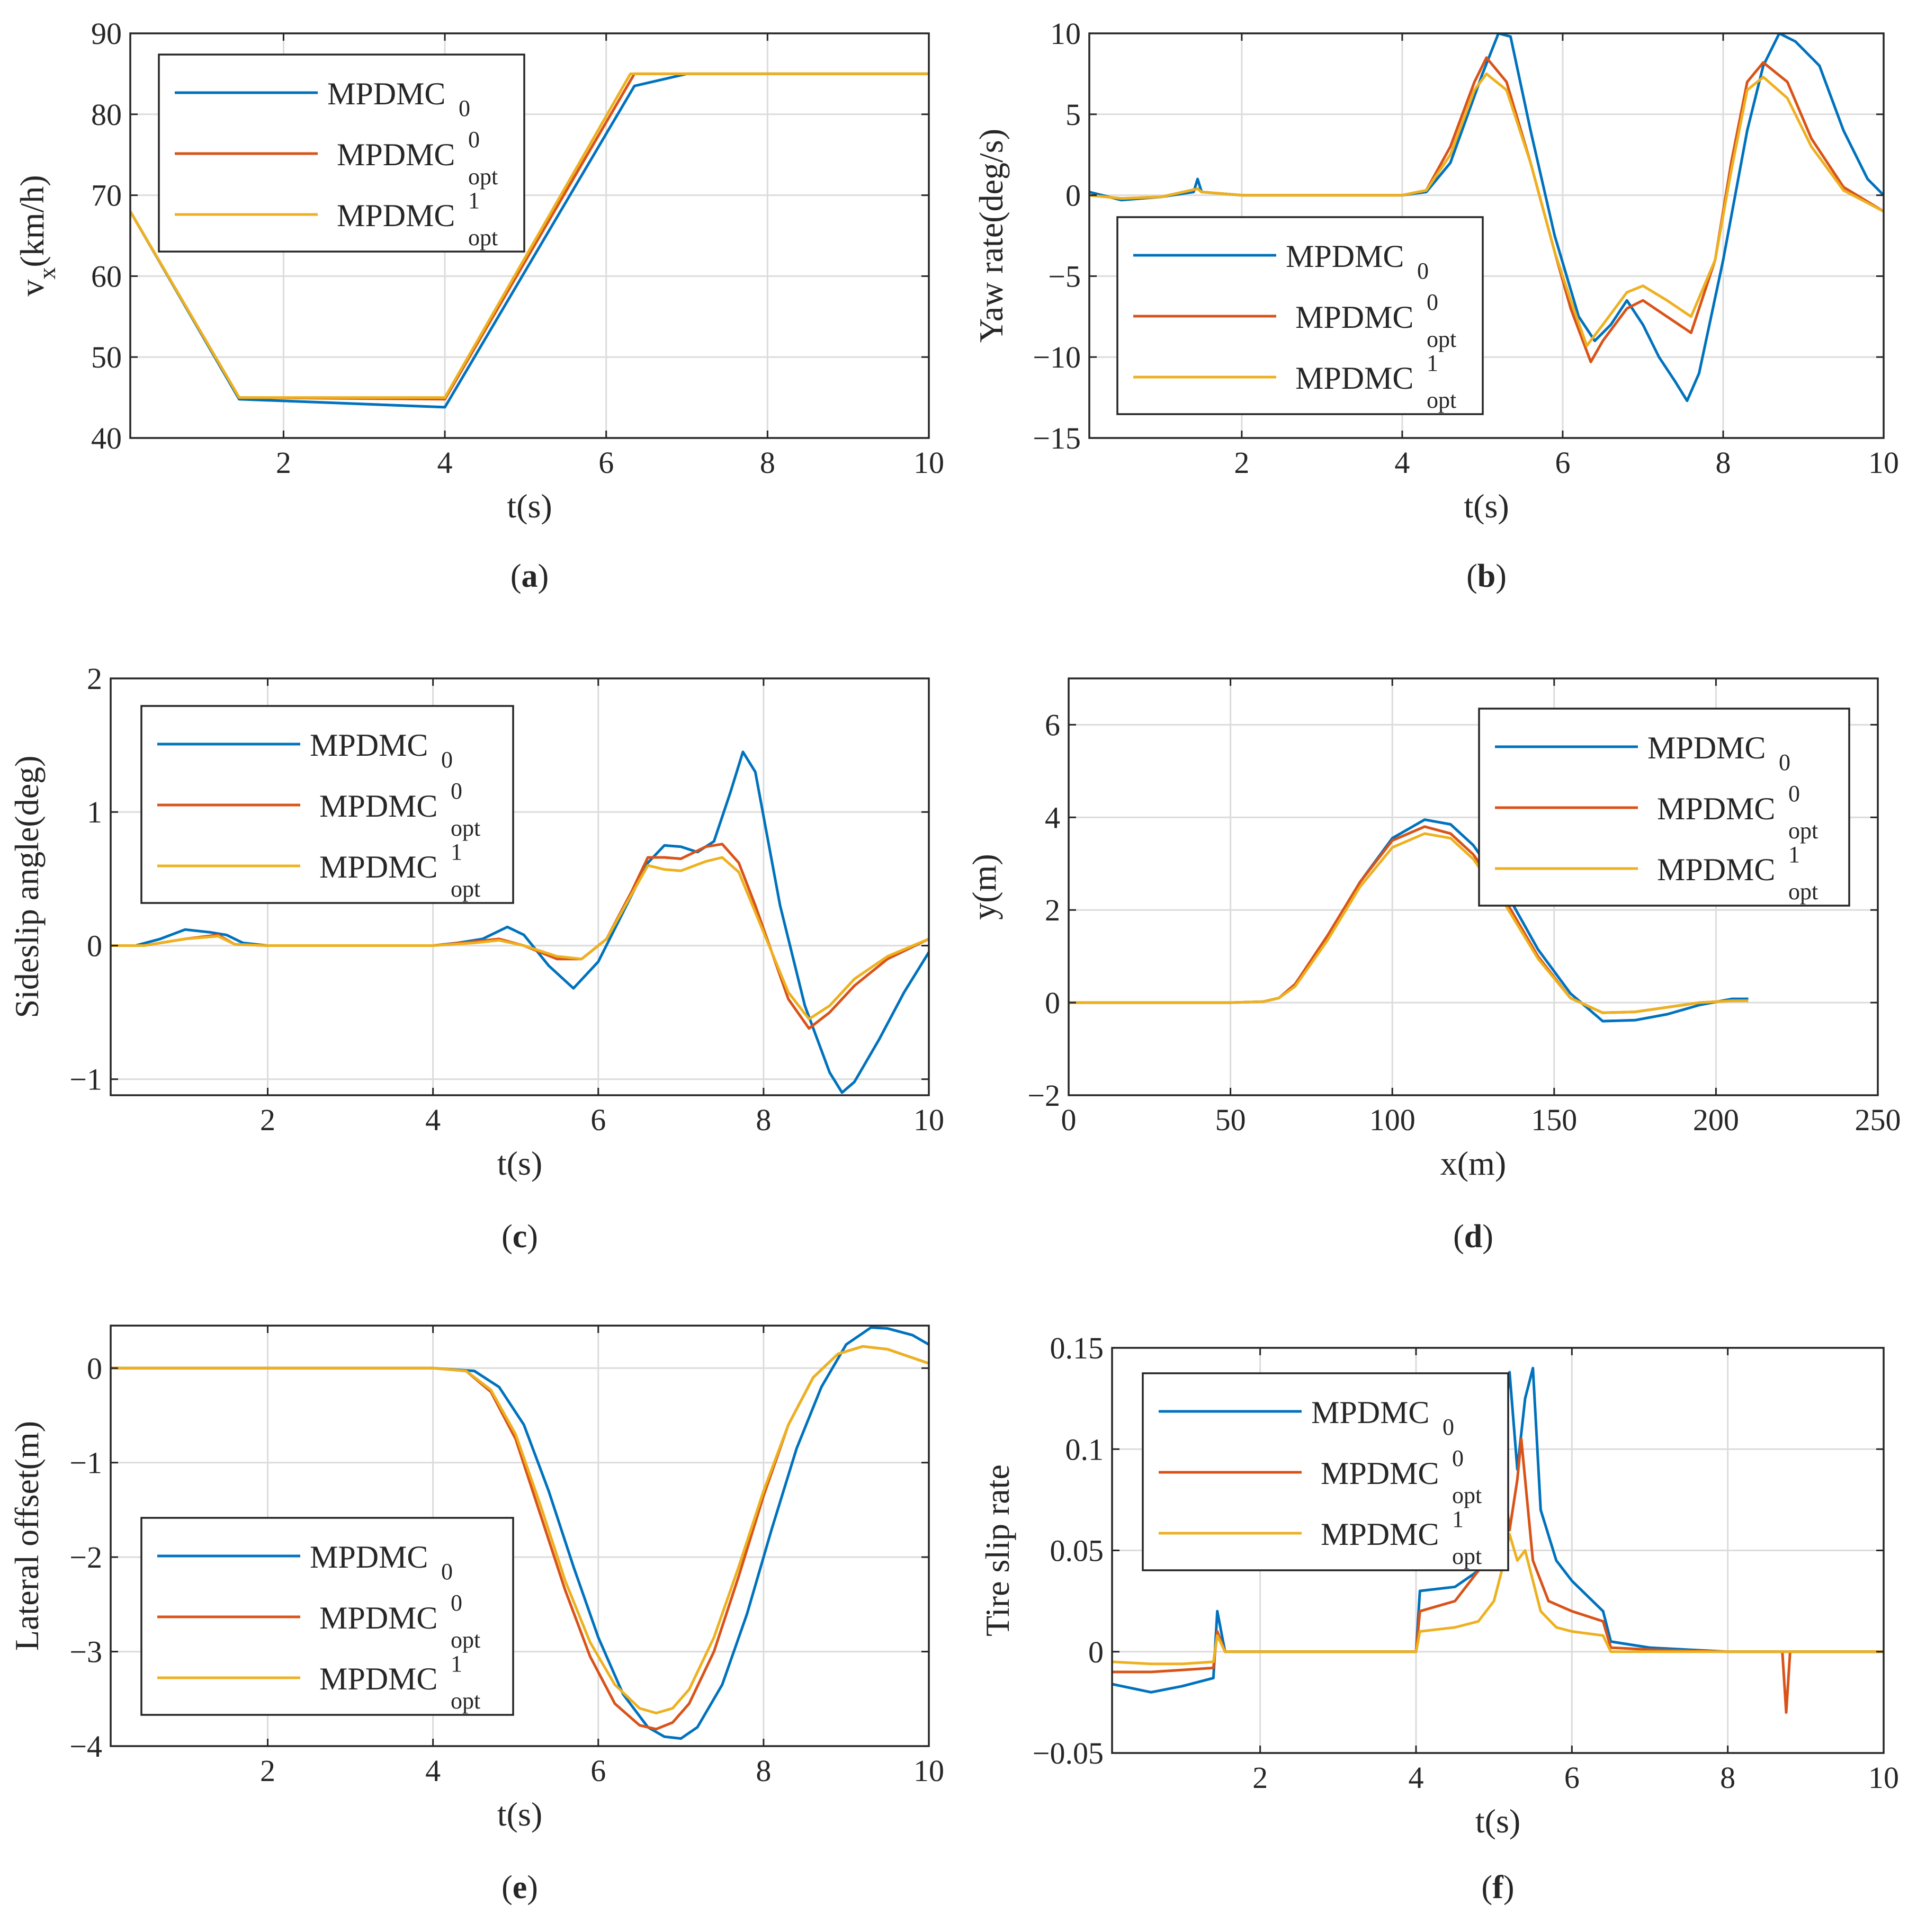 The image size is (1926, 1932). I want to click on x-tick-label: 50, so click(1230, 1120).